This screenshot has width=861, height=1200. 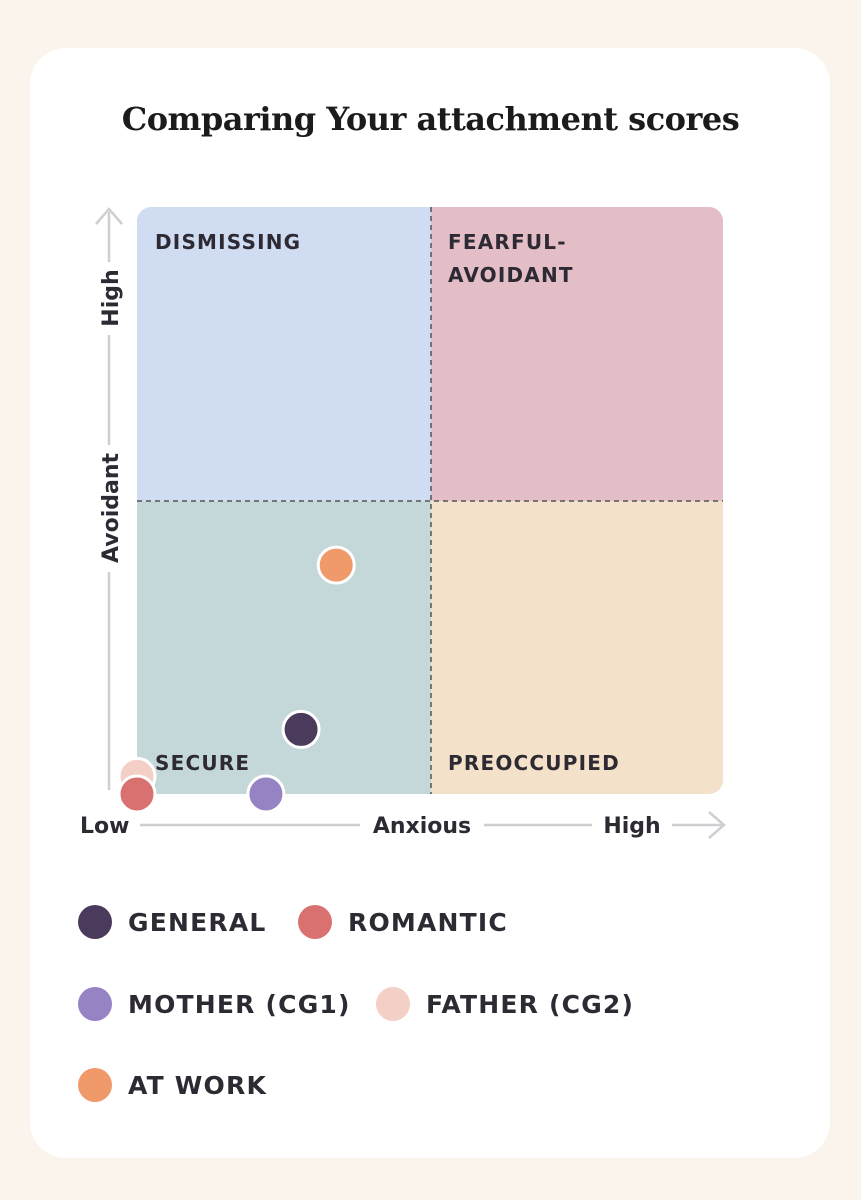 I want to click on legend-item-romantic: ROMANTIC, so click(x=403, y=922).